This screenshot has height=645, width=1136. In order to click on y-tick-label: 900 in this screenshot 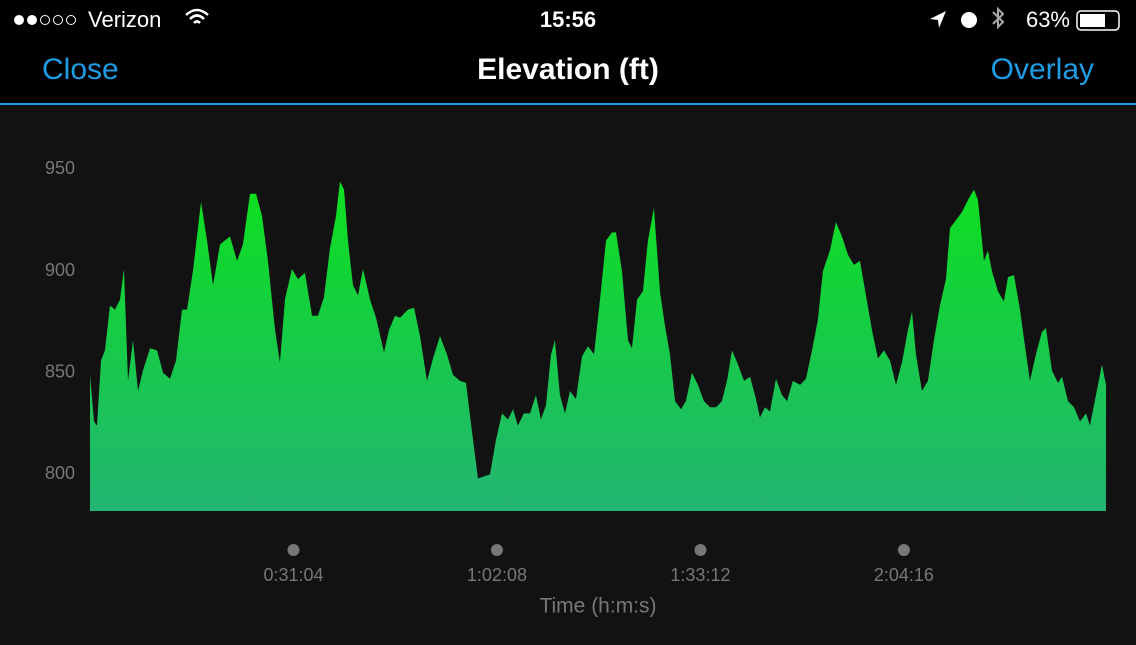, I will do `click(60, 270)`.